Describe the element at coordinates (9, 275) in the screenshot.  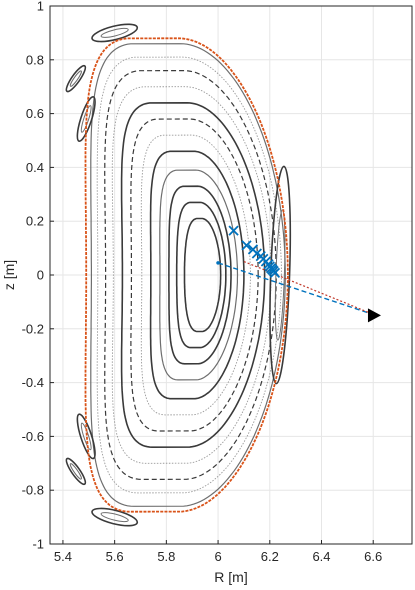
I see `y-axis-label: z [m]` at that location.